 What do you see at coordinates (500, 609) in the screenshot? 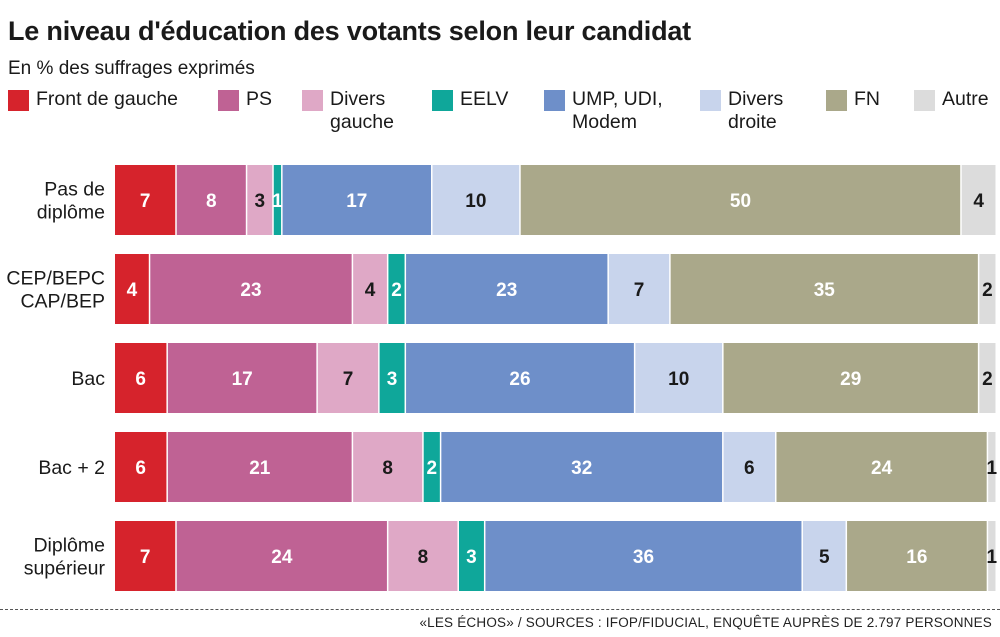
I see `footer-divider` at bounding box center [500, 609].